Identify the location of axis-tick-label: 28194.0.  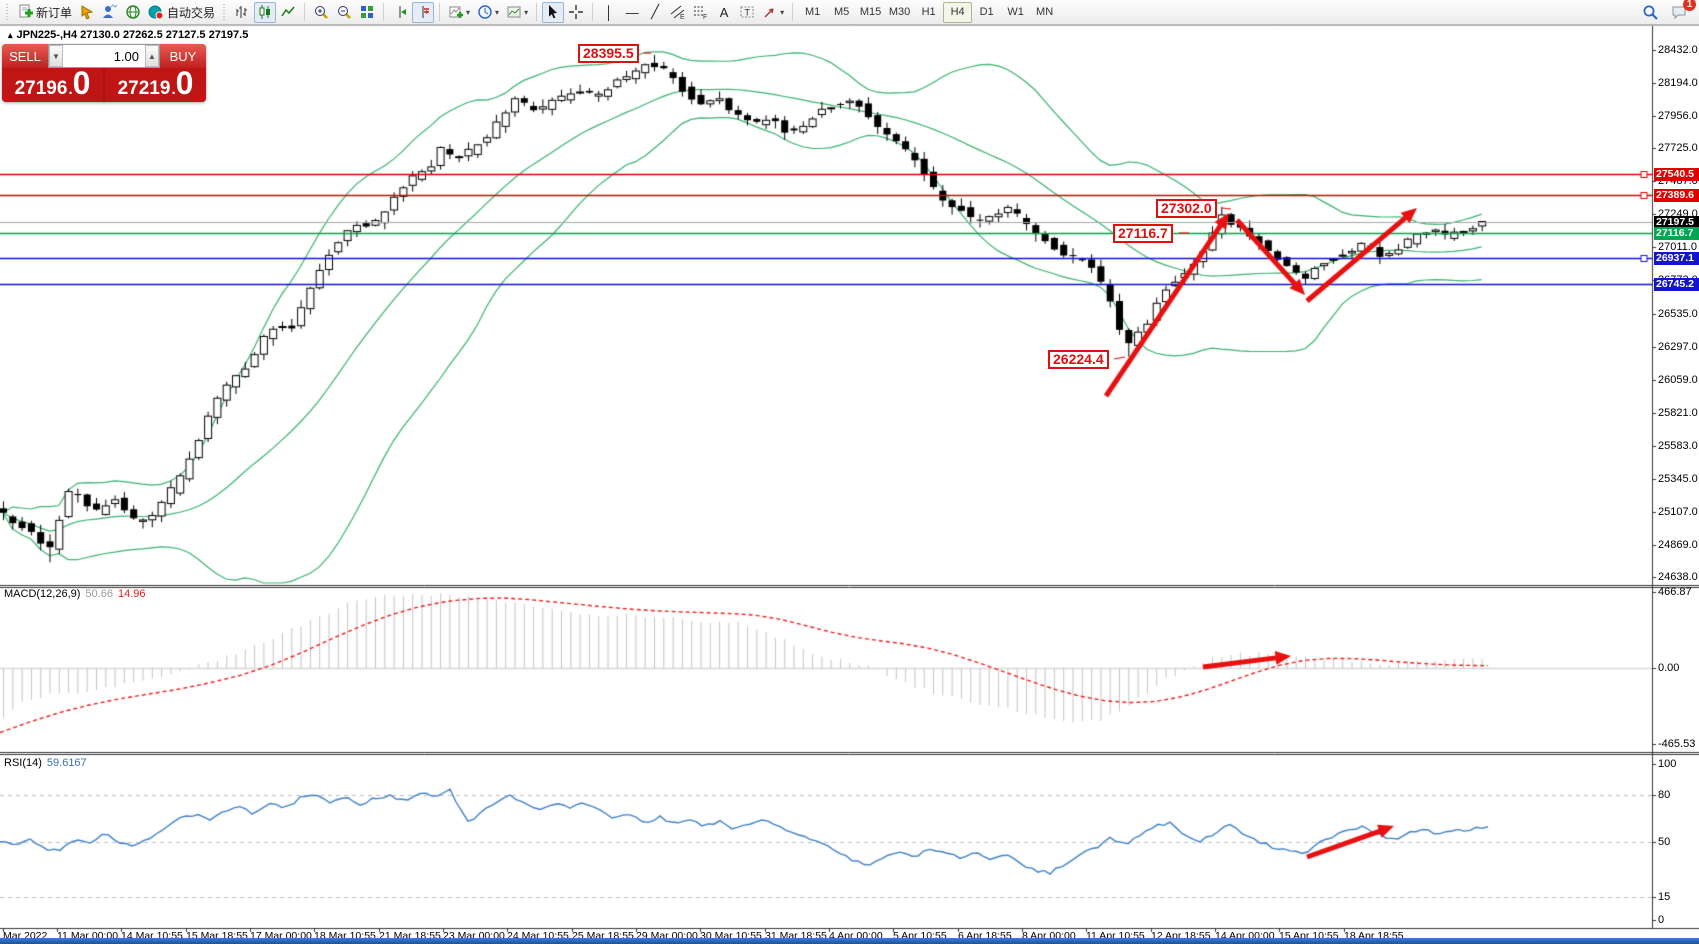
(1678, 83).